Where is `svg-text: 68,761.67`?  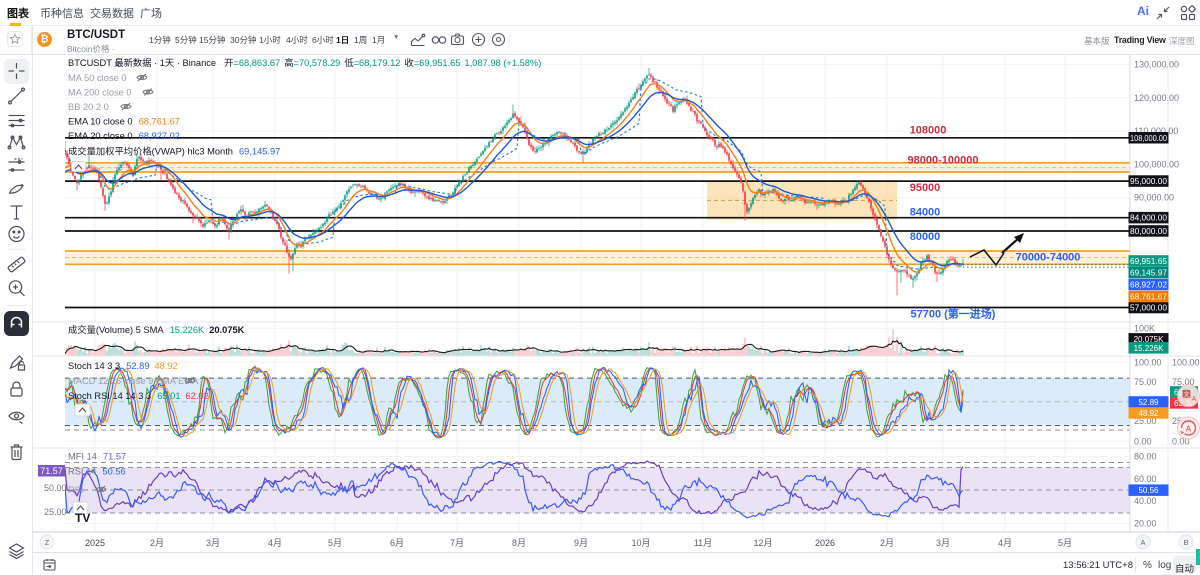
svg-text: 68,761.67 is located at coordinates (1149, 297).